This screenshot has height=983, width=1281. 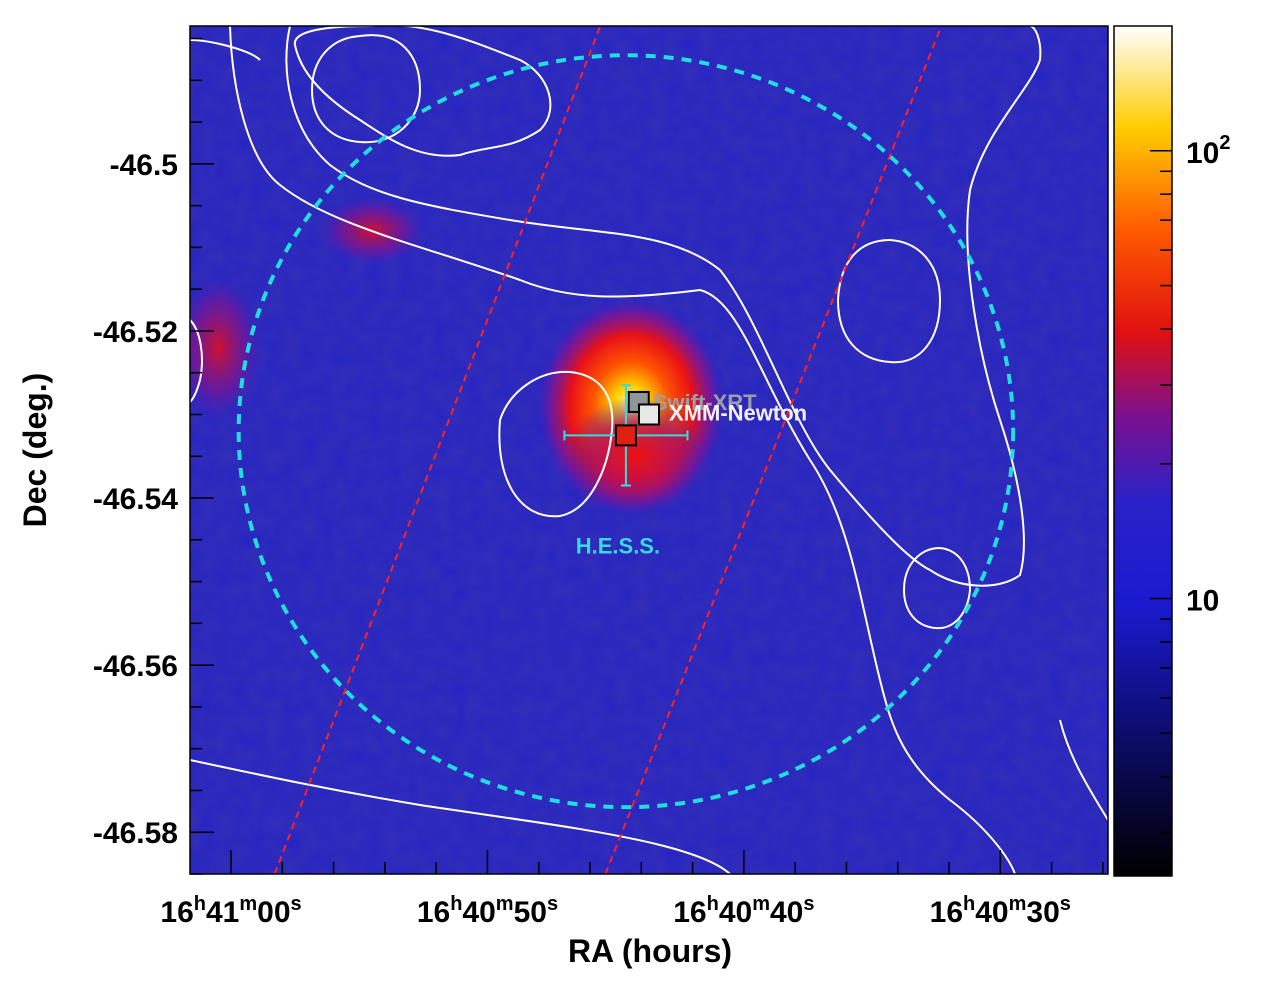 What do you see at coordinates (632, 889) in the screenshot?
I see `x-axis-ticks: 16h41m00s 16h40m50s 16h40m40s 16h40m30s` at bounding box center [632, 889].